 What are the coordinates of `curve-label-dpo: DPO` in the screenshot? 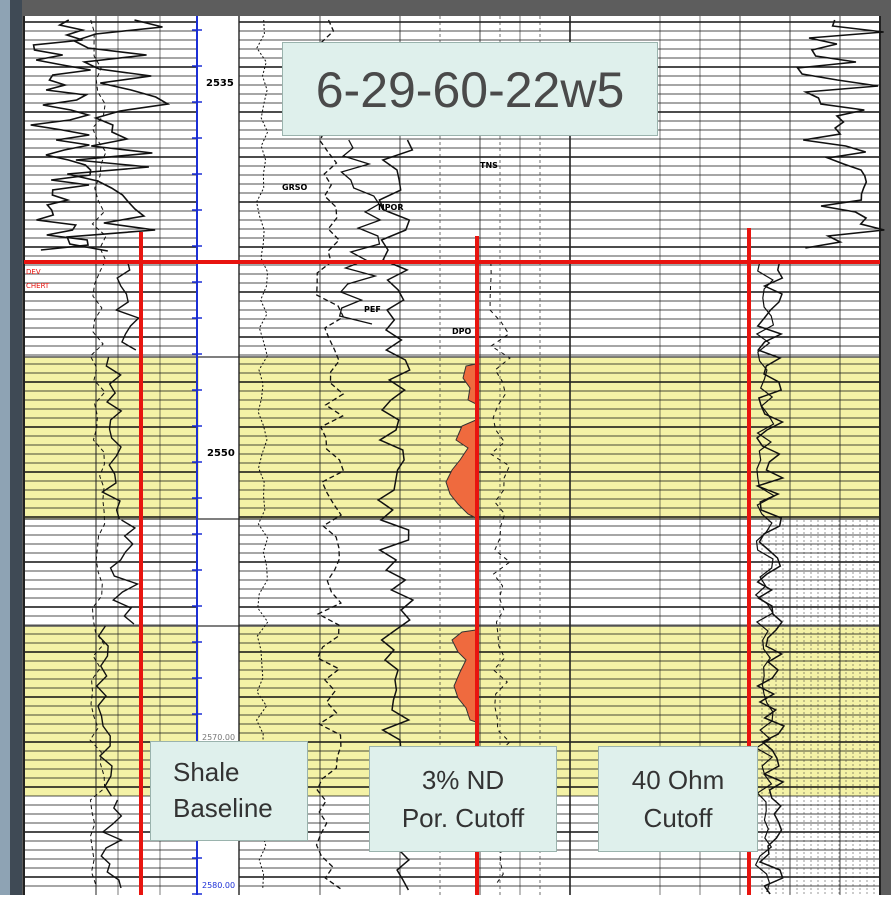 It's located at (462, 331).